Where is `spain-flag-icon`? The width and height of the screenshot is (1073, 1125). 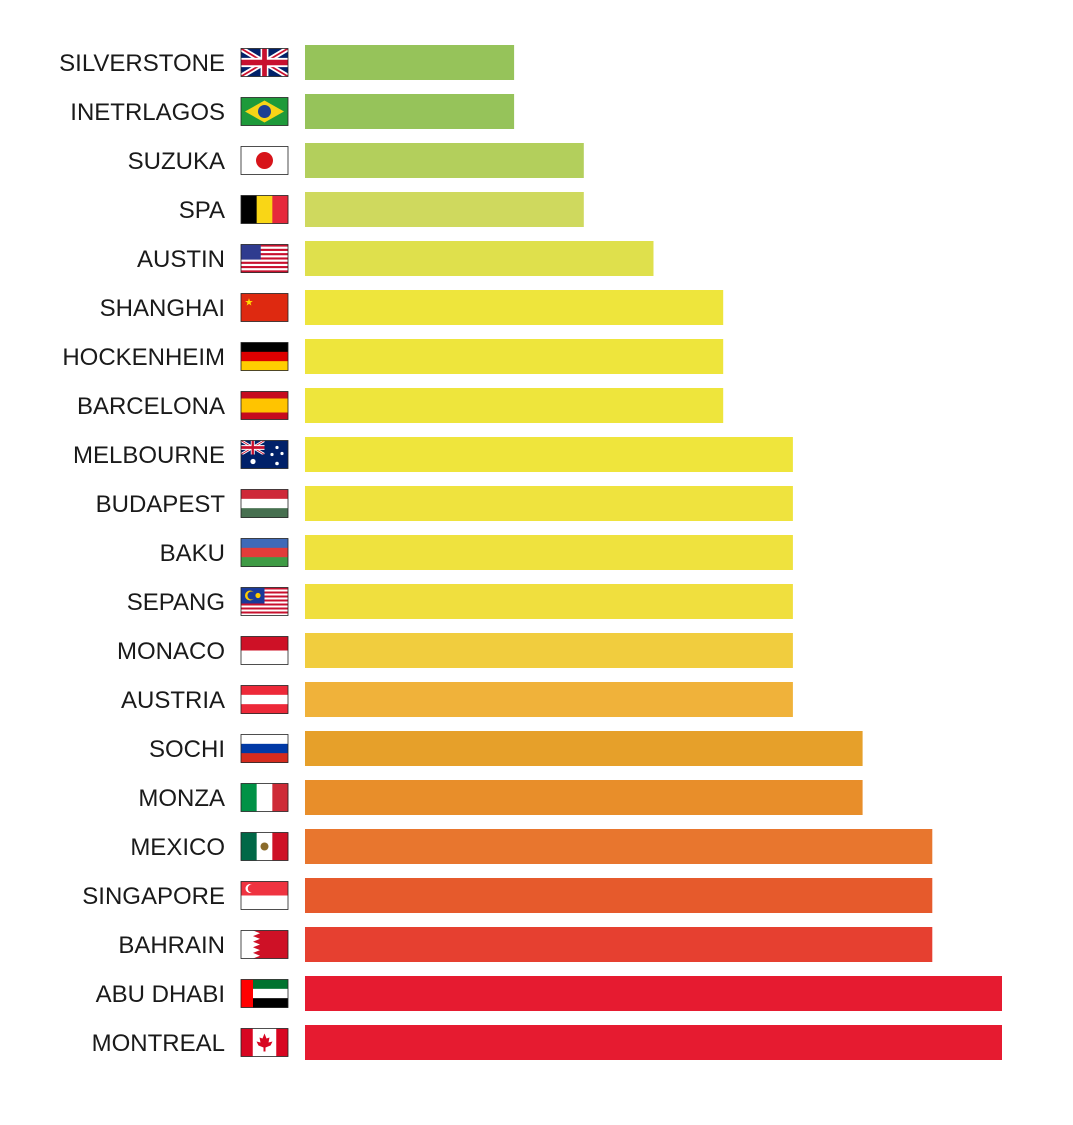
spain-flag-icon is located at coordinates (264, 405).